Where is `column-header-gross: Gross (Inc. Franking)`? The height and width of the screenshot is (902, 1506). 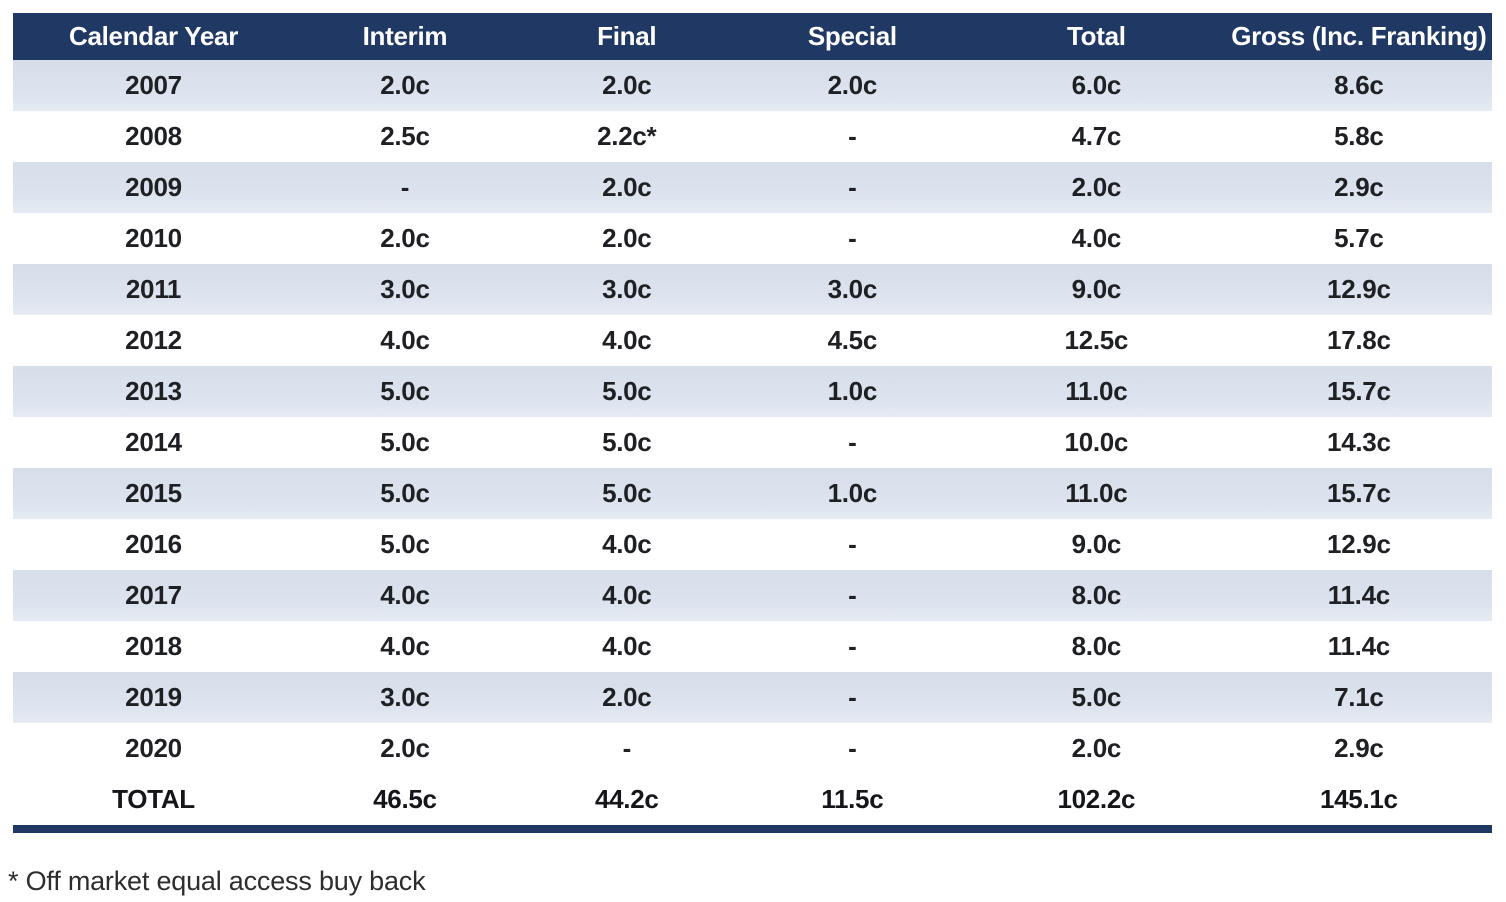 column-header-gross: Gross (Inc. Franking) is located at coordinates (1359, 36).